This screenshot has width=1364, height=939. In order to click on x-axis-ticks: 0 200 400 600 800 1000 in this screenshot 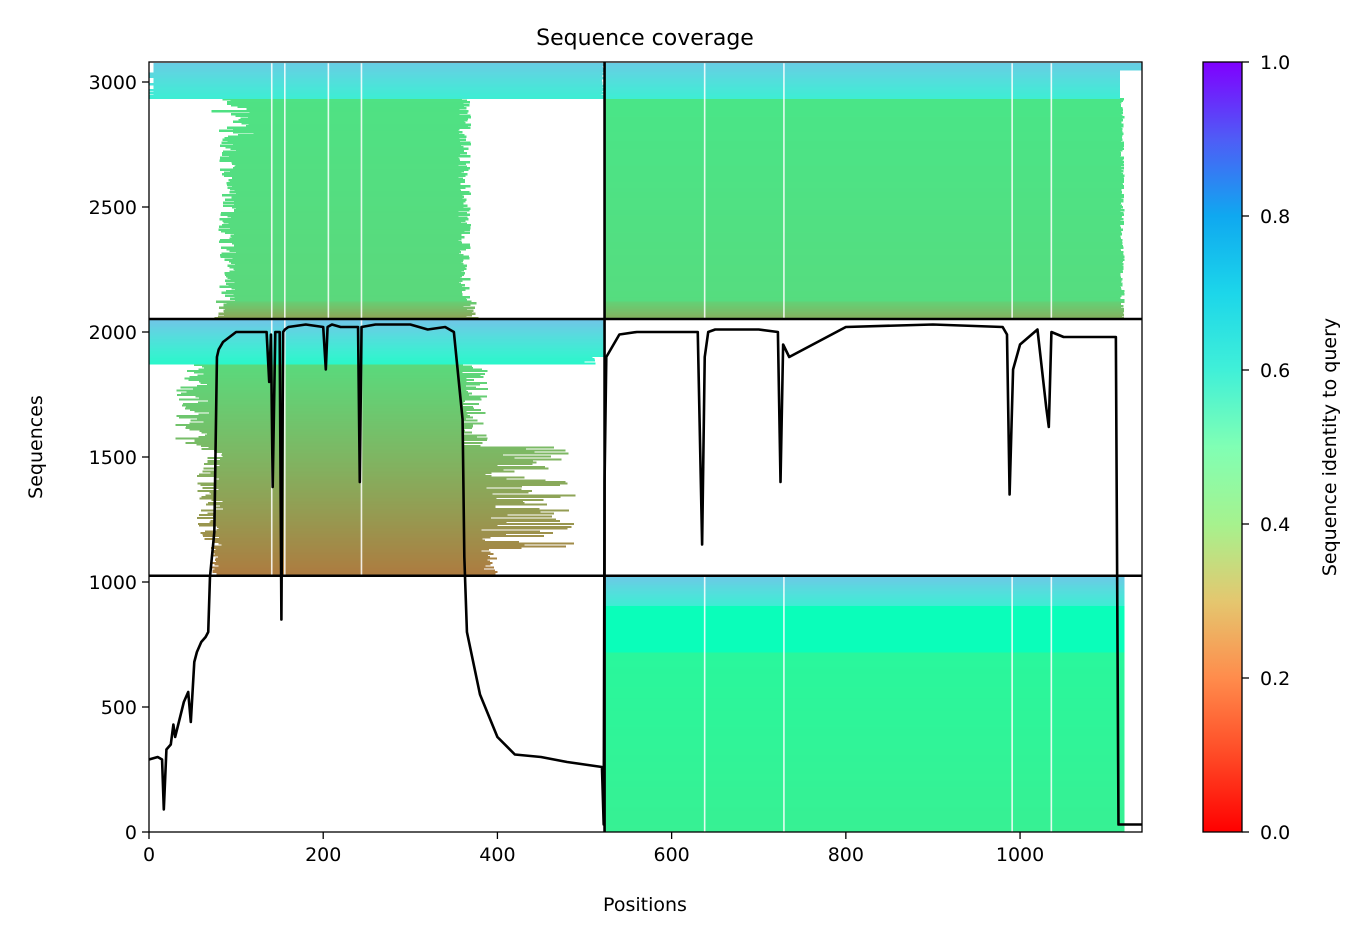, I will do `click(593, 849)`.